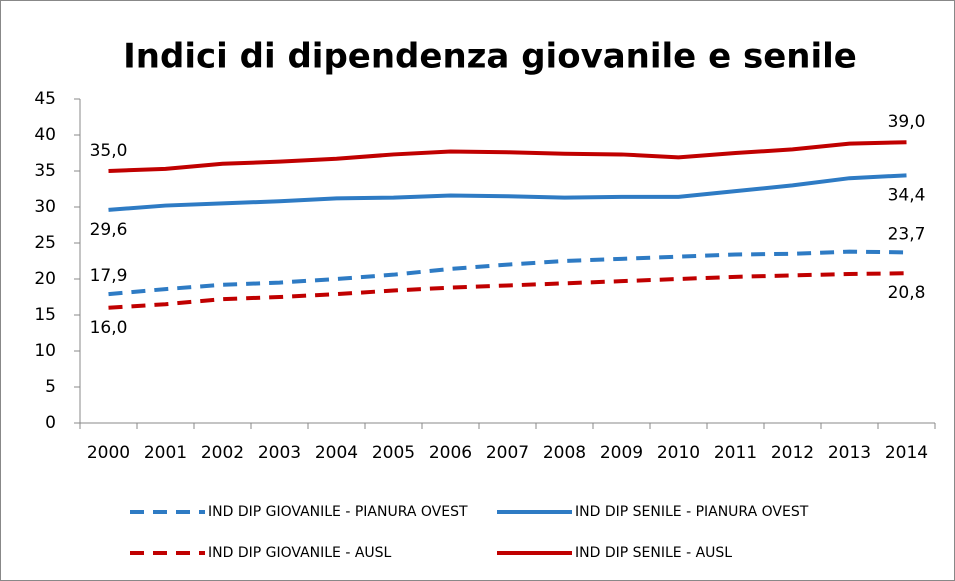 This screenshot has height=581, width=955. What do you see at coordinates (45, 243) in the screenshot?
I see `y-tick-label: 25` at bounding box center [45, 243].